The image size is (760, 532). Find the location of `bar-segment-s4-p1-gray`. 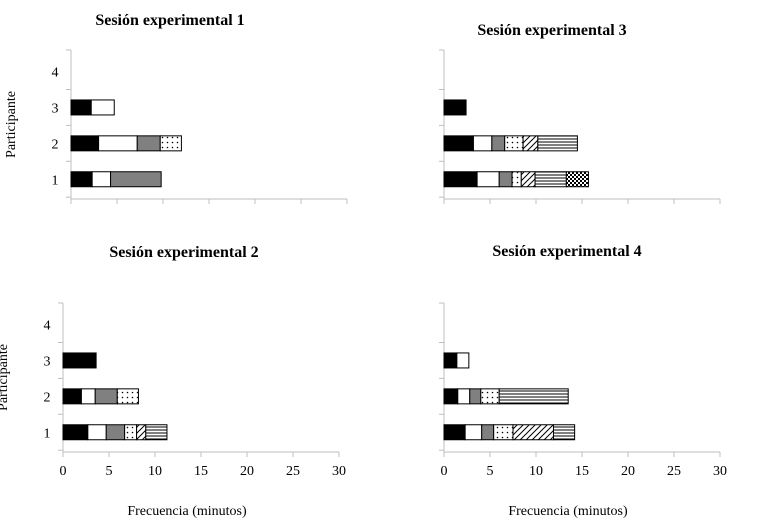

bar-segment-s4-p1-gray is located at coordinates (488, 432).